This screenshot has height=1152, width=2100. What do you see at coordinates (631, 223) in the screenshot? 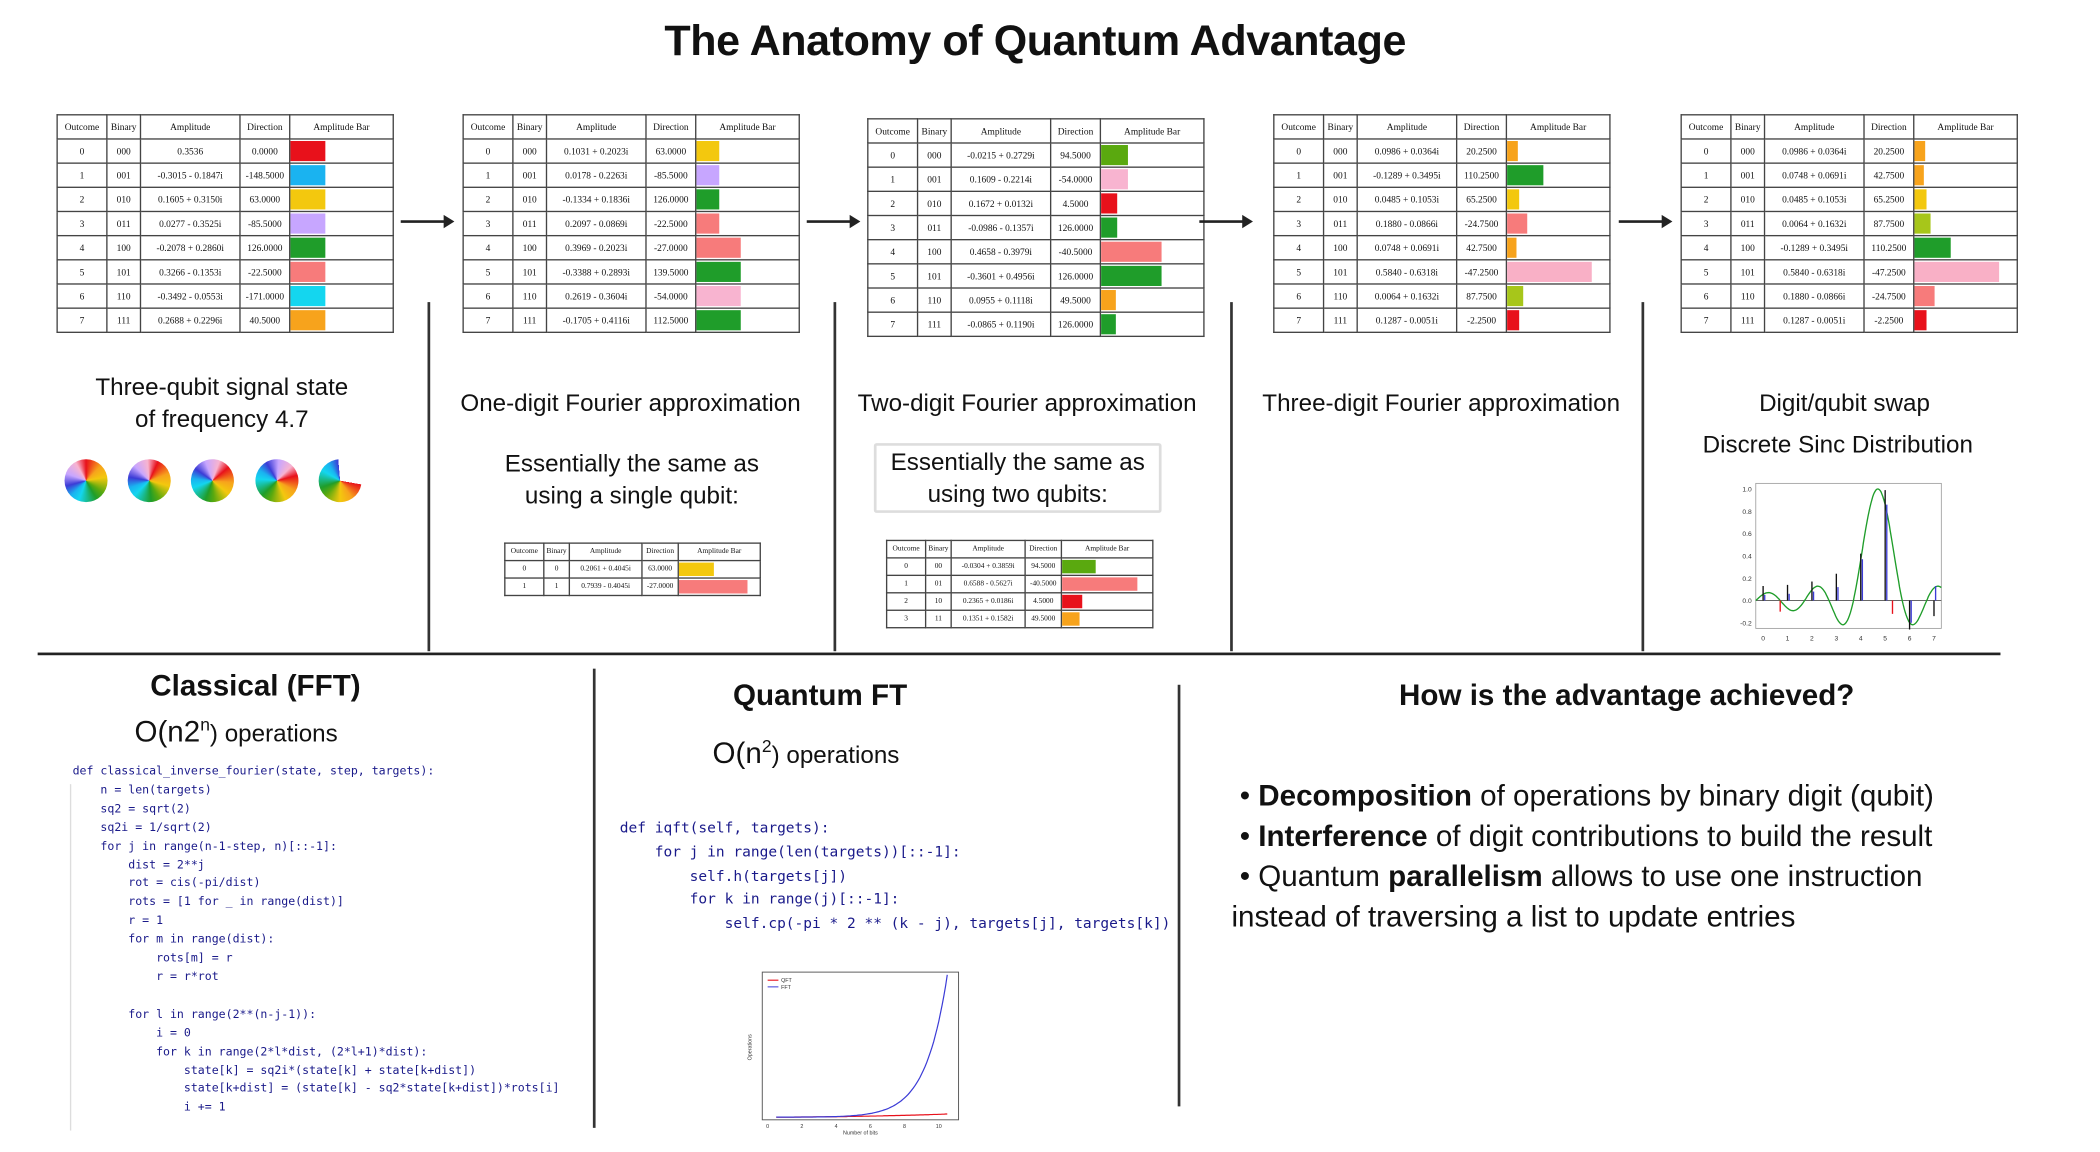
I see `table-row: 3 011 0.2097 - 0.0869i -22.5000` at bounding box center [631, 223].